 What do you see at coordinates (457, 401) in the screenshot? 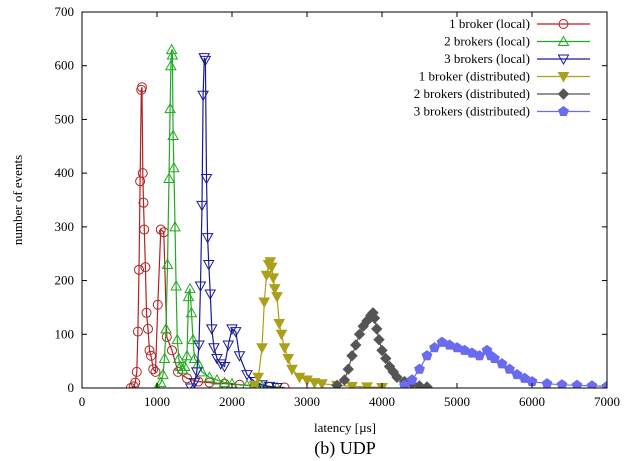
I see `x-tick-label: 5000` at bounding box center [457, 401].